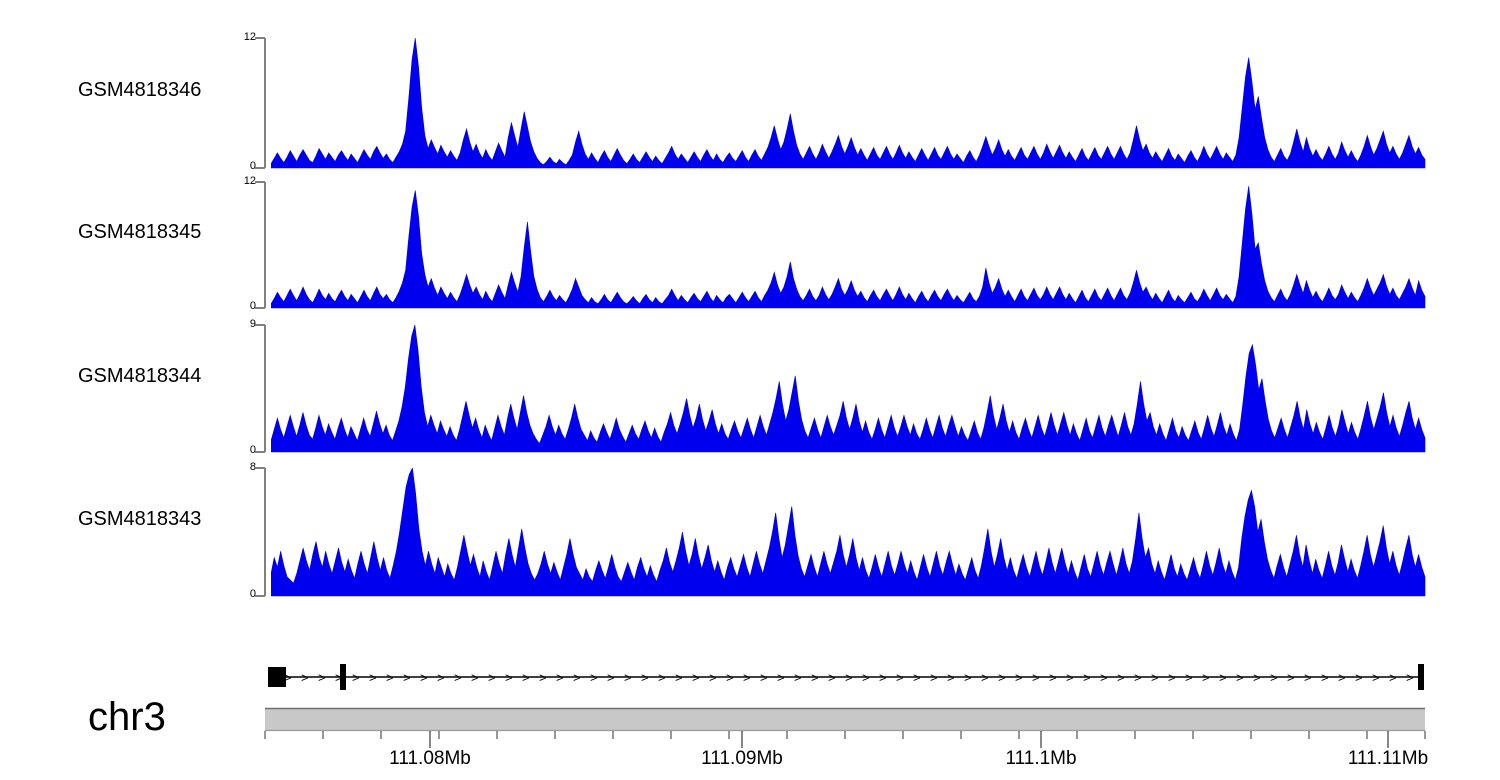  What do you see at coordinates (848, 103) in the screenshot?
I see `signal-area-GSM4818346` at bounding box center [848, 103].